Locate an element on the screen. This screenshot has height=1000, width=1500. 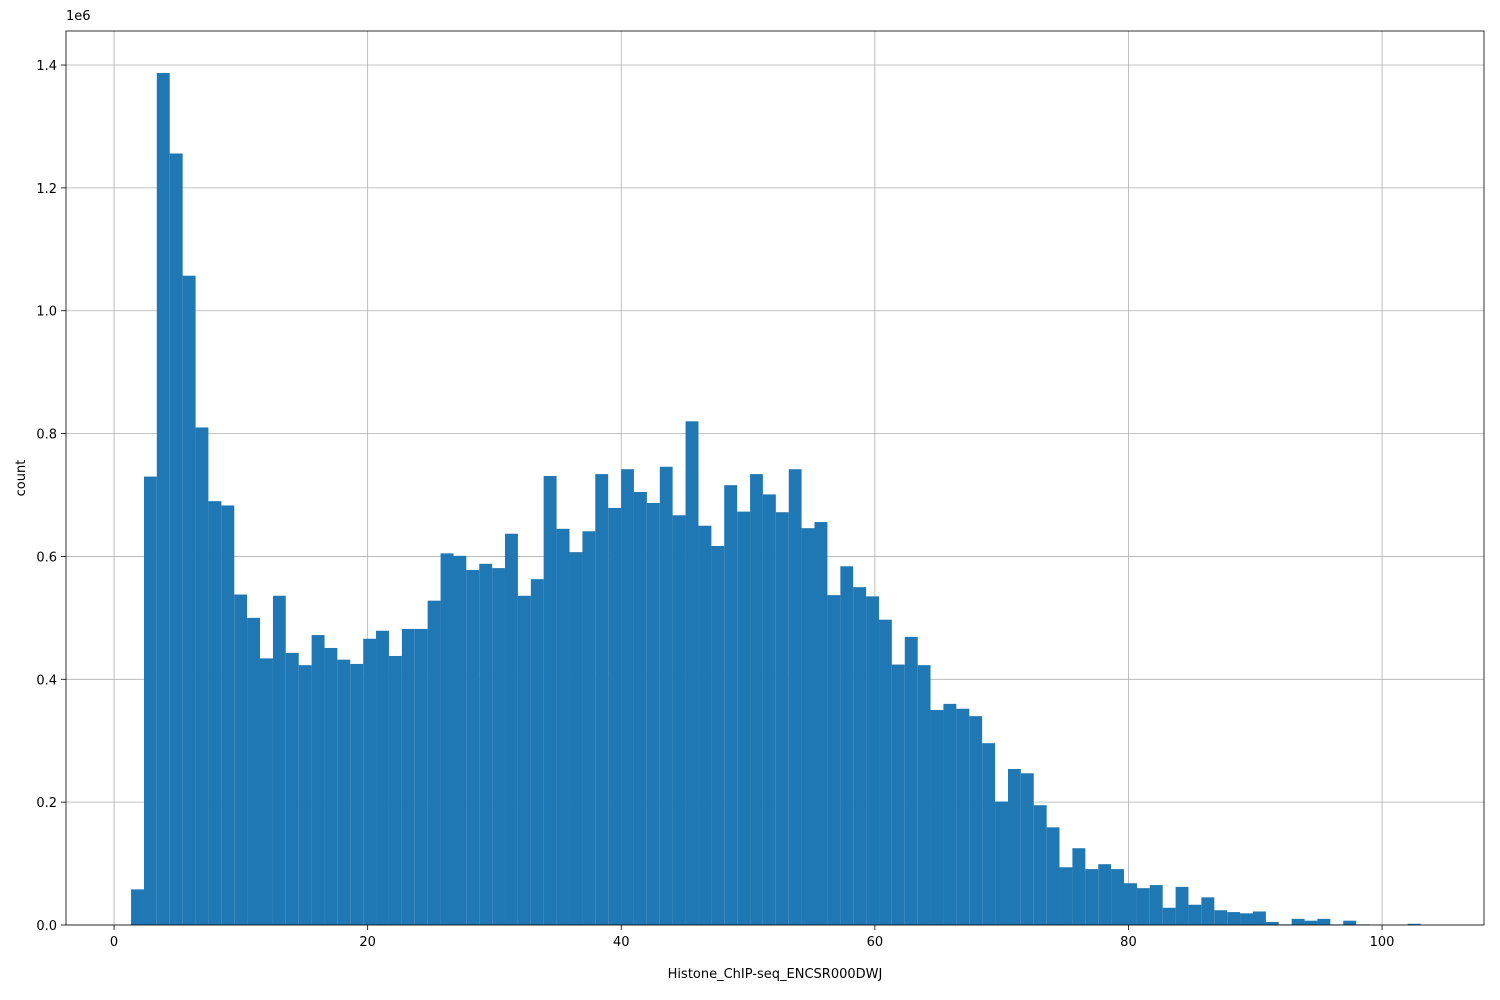
x-tick-label: 20 is located at coordinates (367, 942).